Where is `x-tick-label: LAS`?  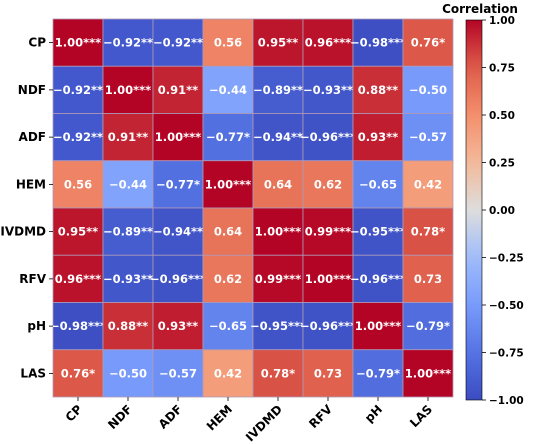
x-tick-label: LAS is located at coordinates (421, 416).